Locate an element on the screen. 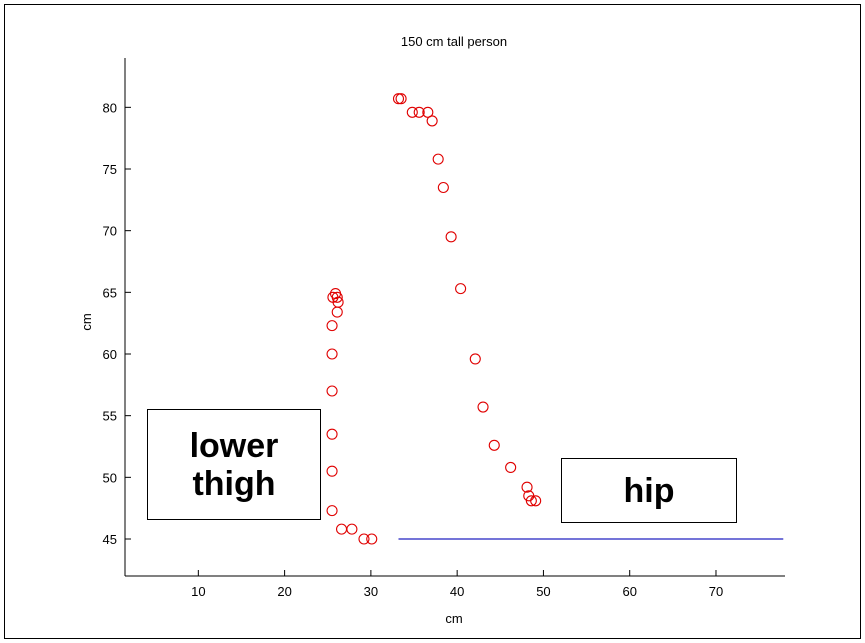 Image resolution: width=865 pixels, height=643 pixels. x-tick-label: 60 is located at coordinates (629, 591).